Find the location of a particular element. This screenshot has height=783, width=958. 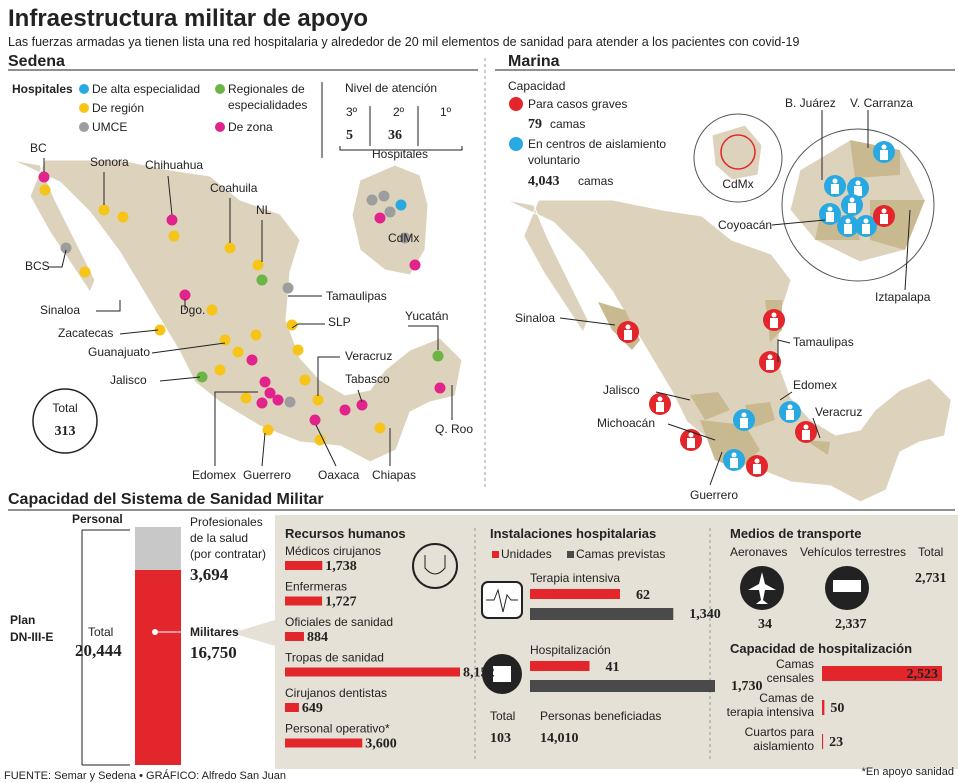

label: Personal operativo* is located at coordinates (337, 729).